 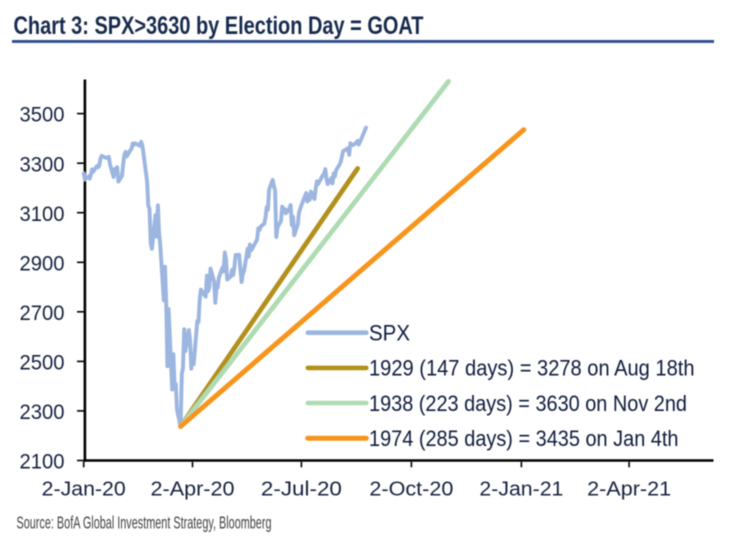 I want to click on svg-text: 3100, so click(x=42, y=214).